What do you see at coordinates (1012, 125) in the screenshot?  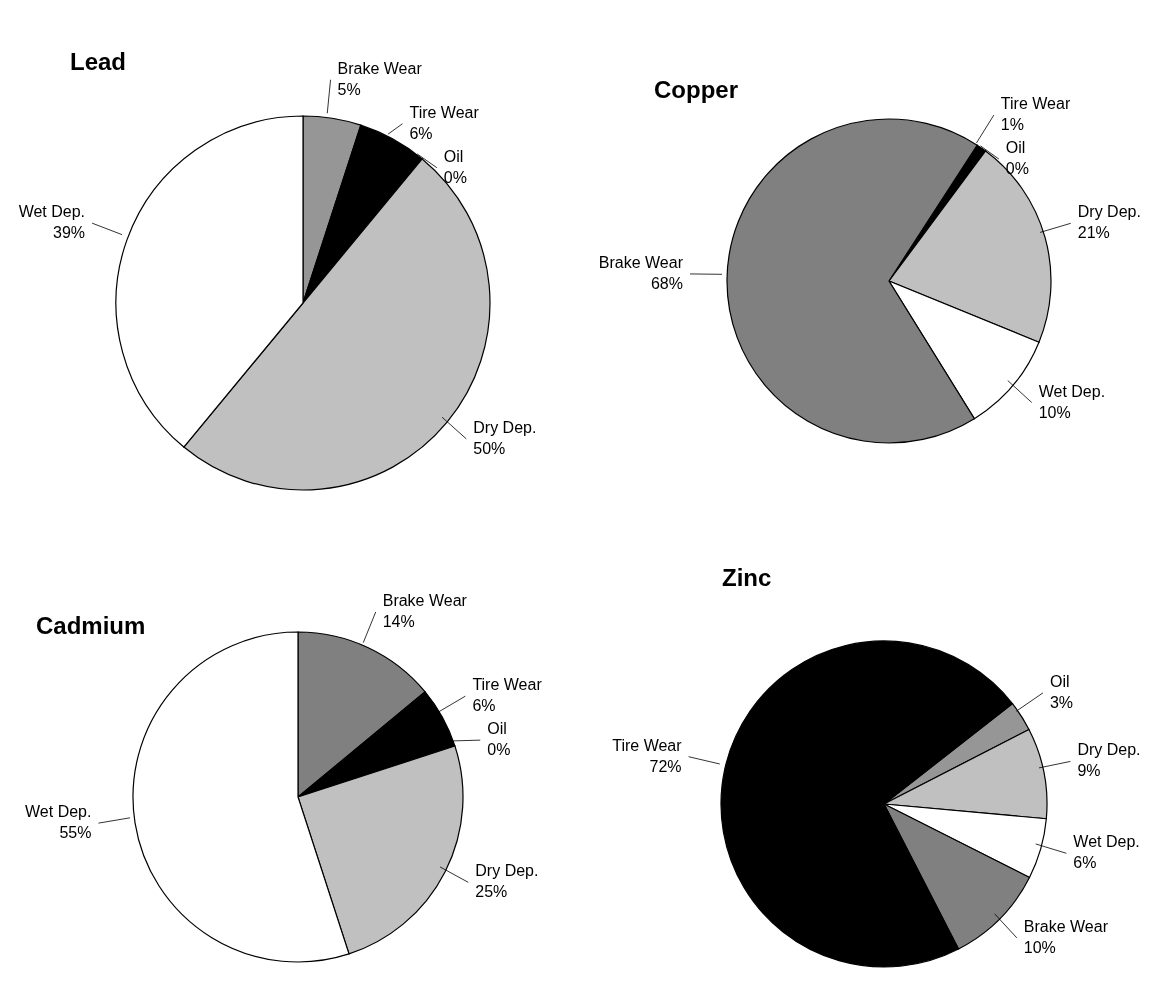 I see `data-label: 1%` at bounding box center [1012, 125].